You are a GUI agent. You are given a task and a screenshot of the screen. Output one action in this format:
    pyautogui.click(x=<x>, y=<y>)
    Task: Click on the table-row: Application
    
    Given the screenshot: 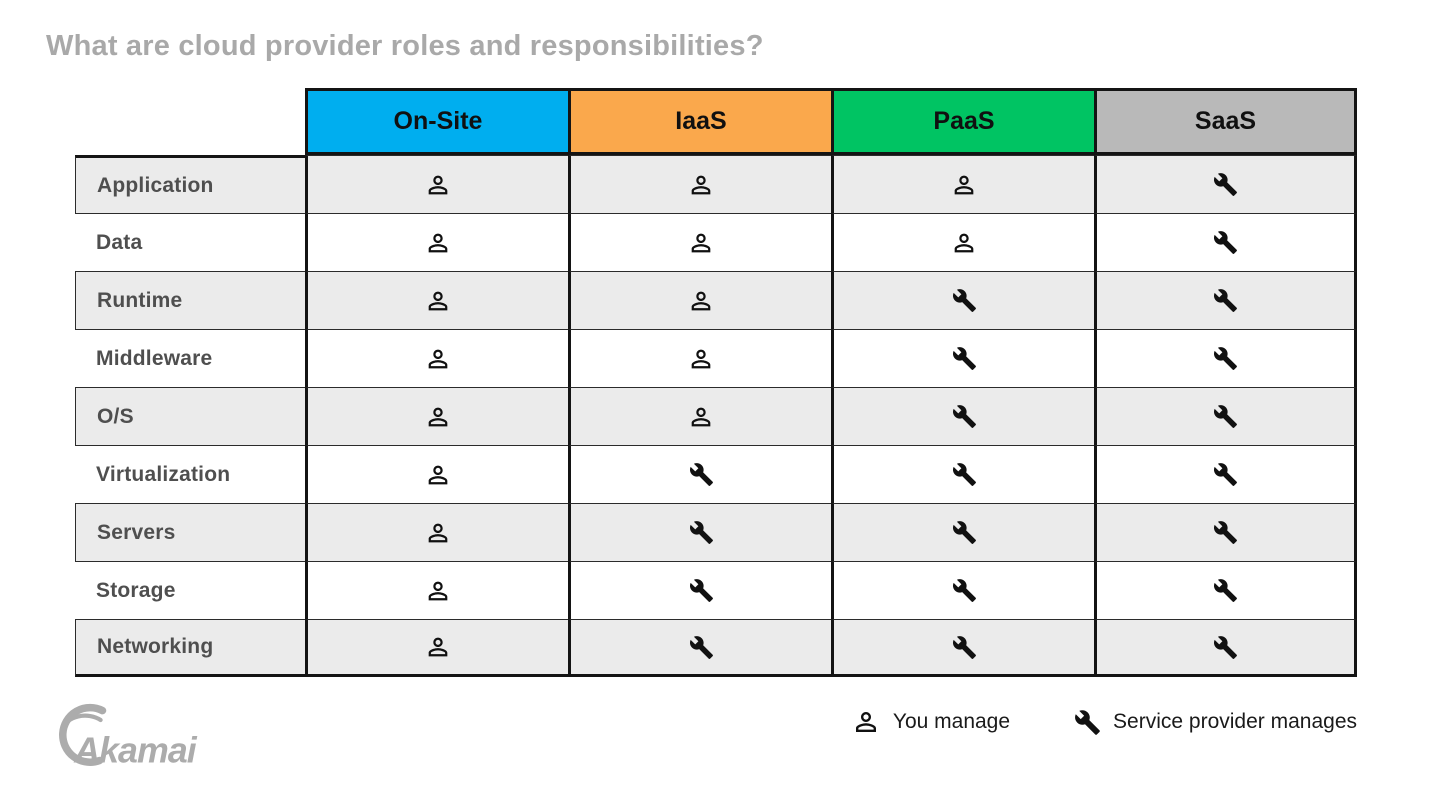 What is the action you would take?
    pyautogui.click(x=716, y=184)
    